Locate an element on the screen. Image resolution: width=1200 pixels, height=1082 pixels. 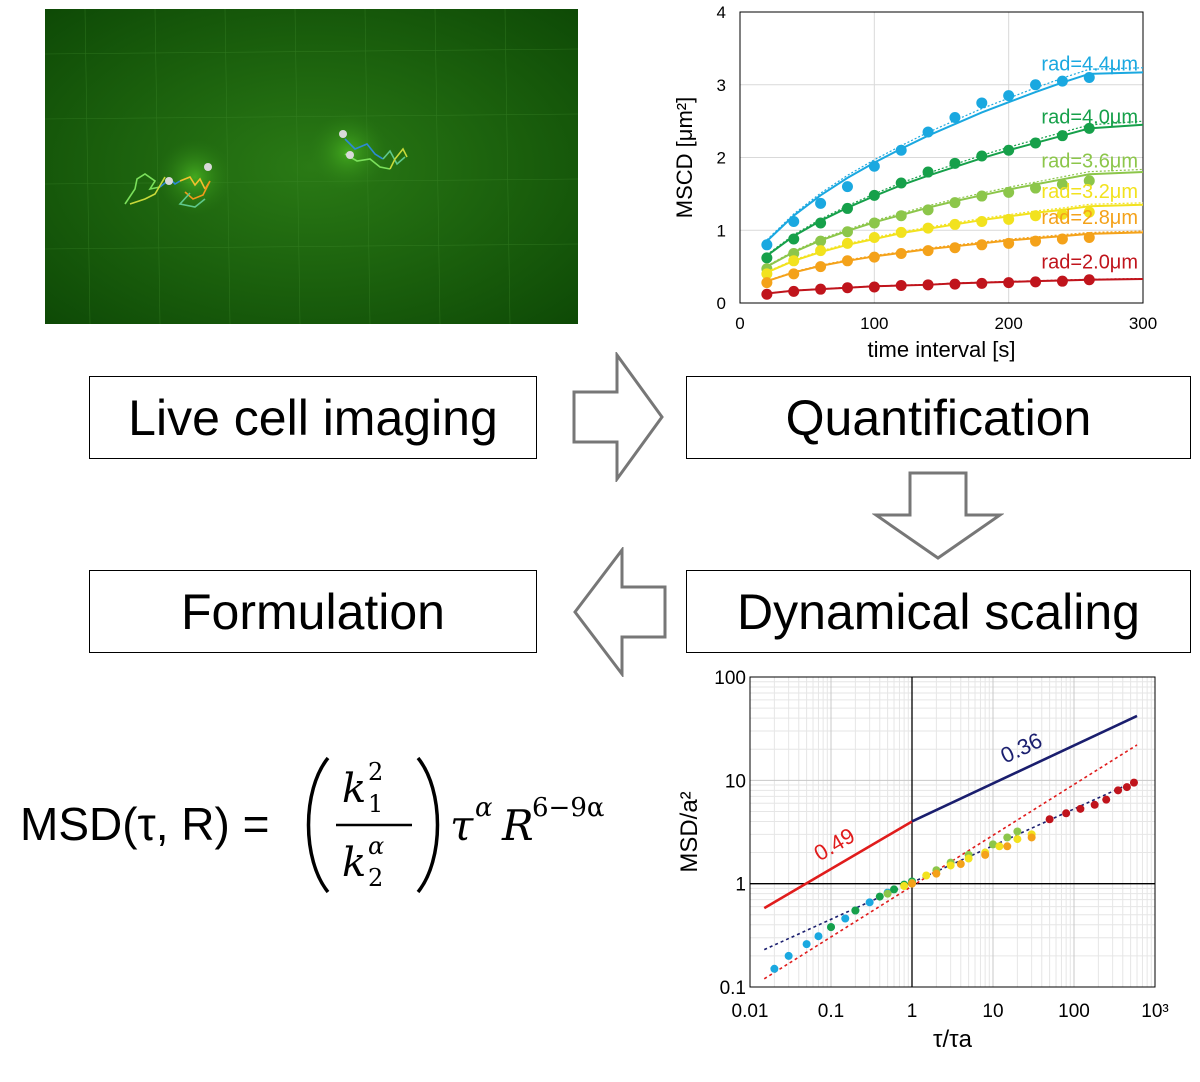
slope-guide-line is located at coordinates (838, 865).